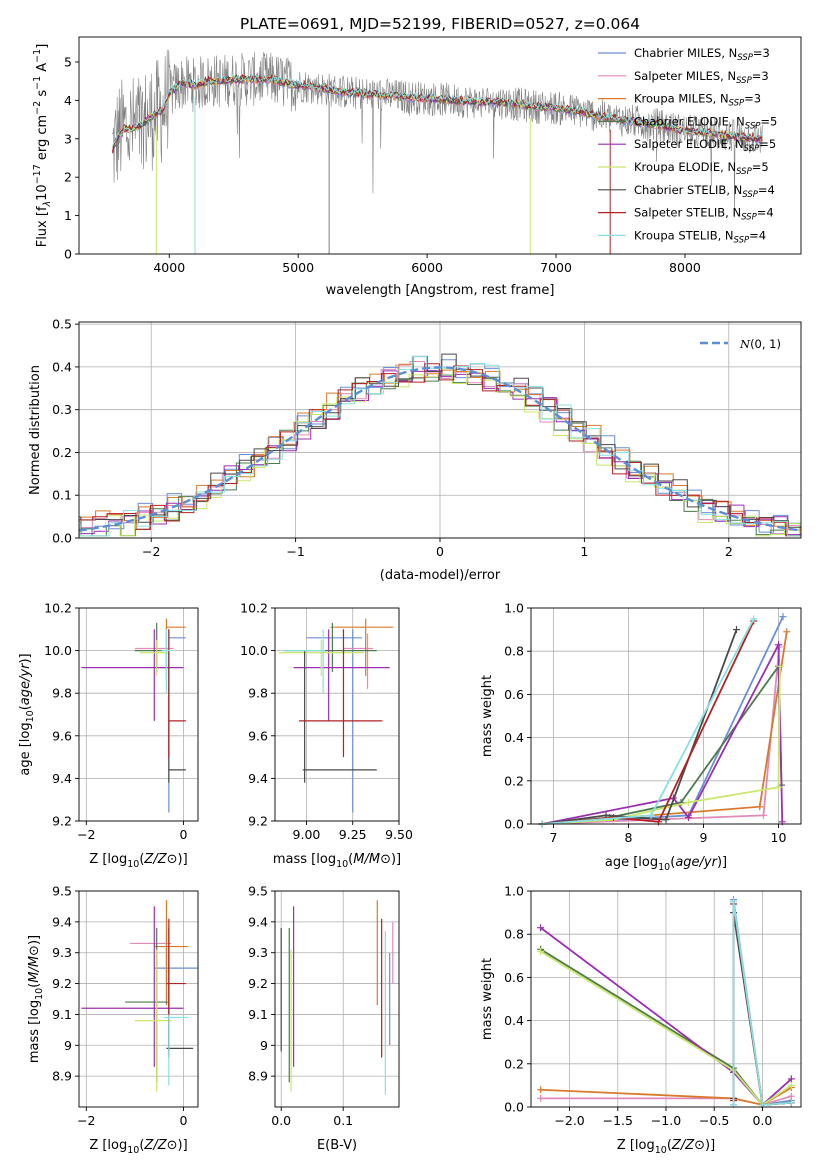  Describe the element at coordinates (62, 495) in the screenshot. I see `y-tick-label: 0.1` at that location.